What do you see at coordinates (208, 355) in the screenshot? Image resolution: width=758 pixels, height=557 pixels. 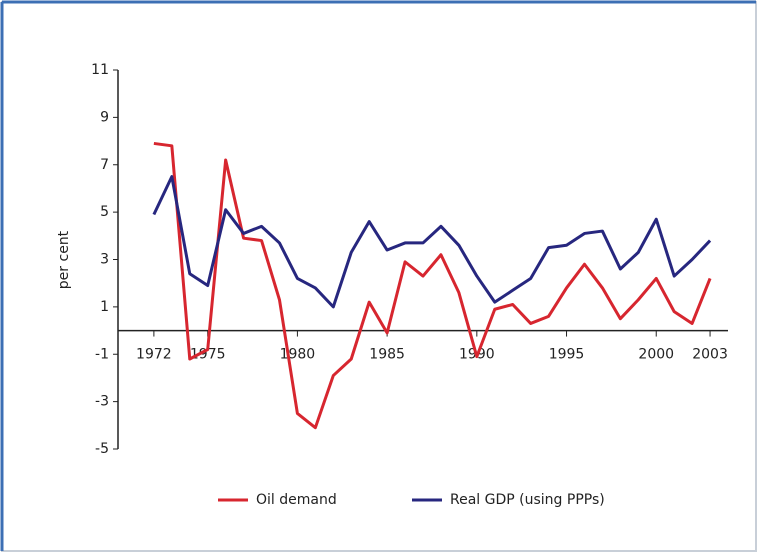 I see `x-tick-label: 1975` at bounding box center [208, 355].